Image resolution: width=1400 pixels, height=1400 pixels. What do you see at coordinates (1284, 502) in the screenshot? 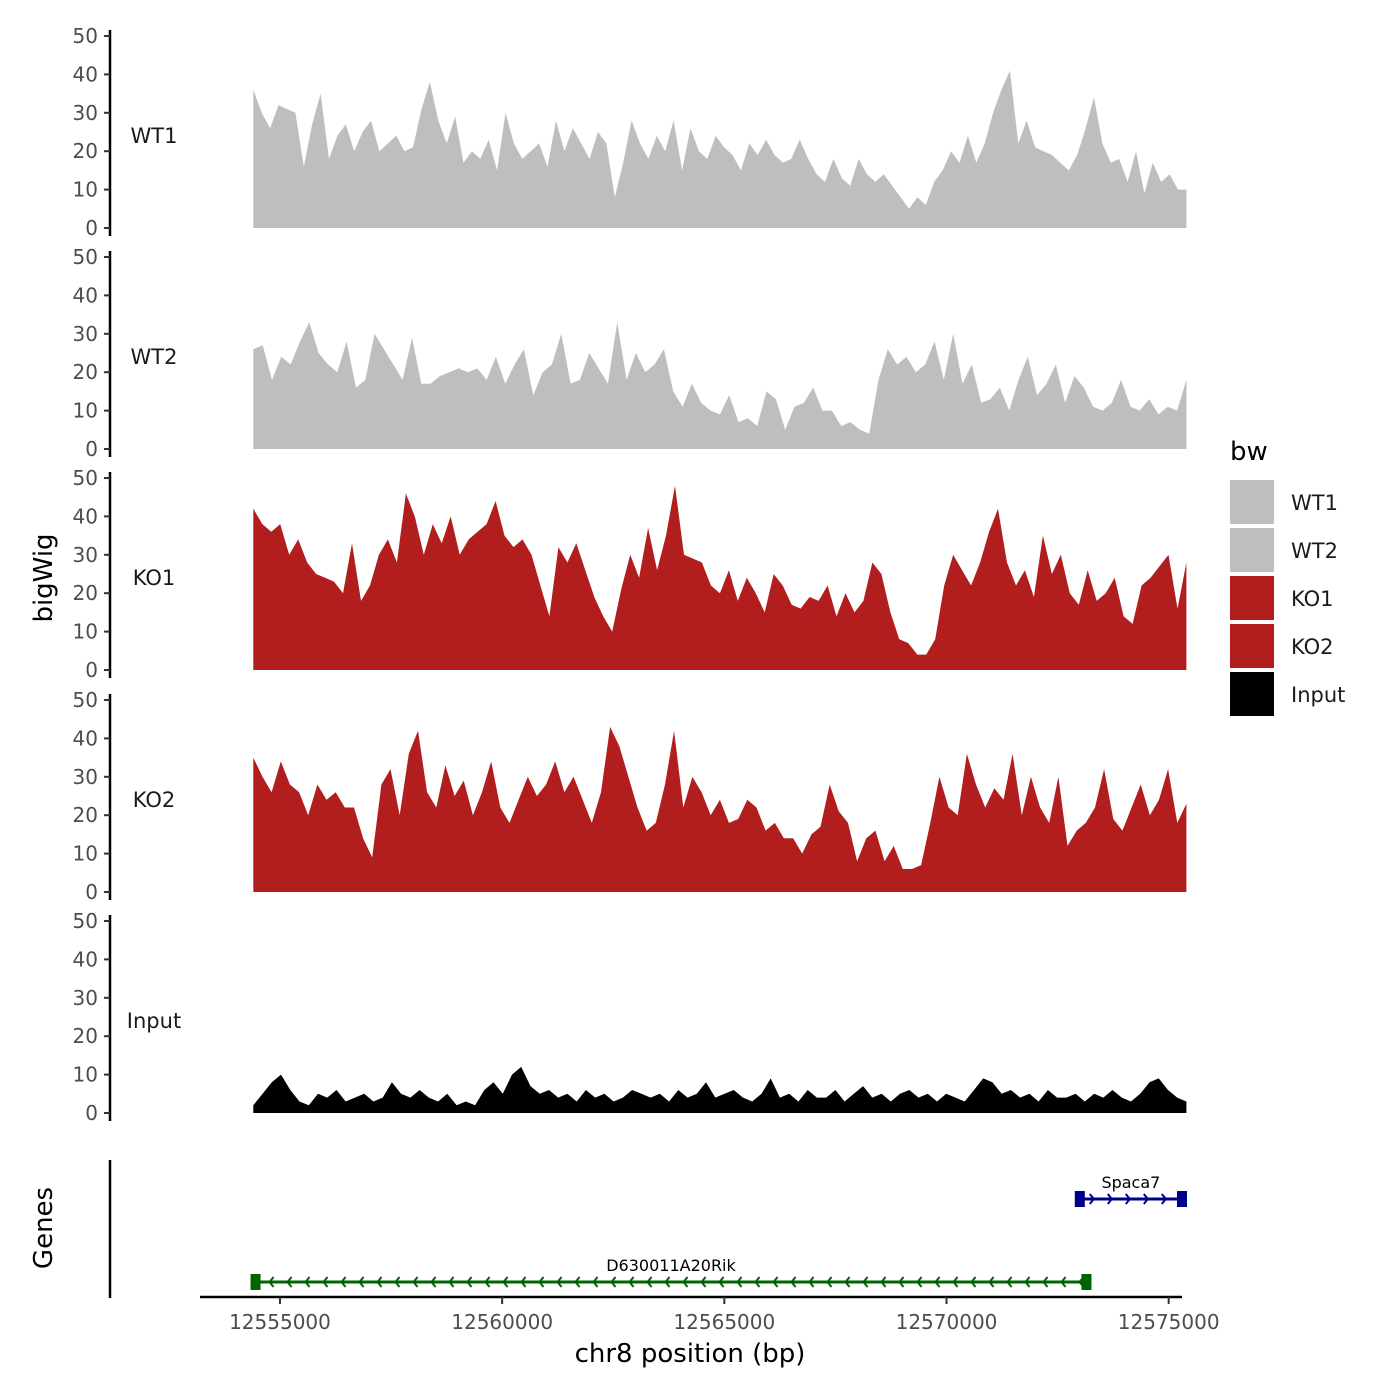
I see `legend-item-wt1: WT1` at bounding box center [1284, 502].